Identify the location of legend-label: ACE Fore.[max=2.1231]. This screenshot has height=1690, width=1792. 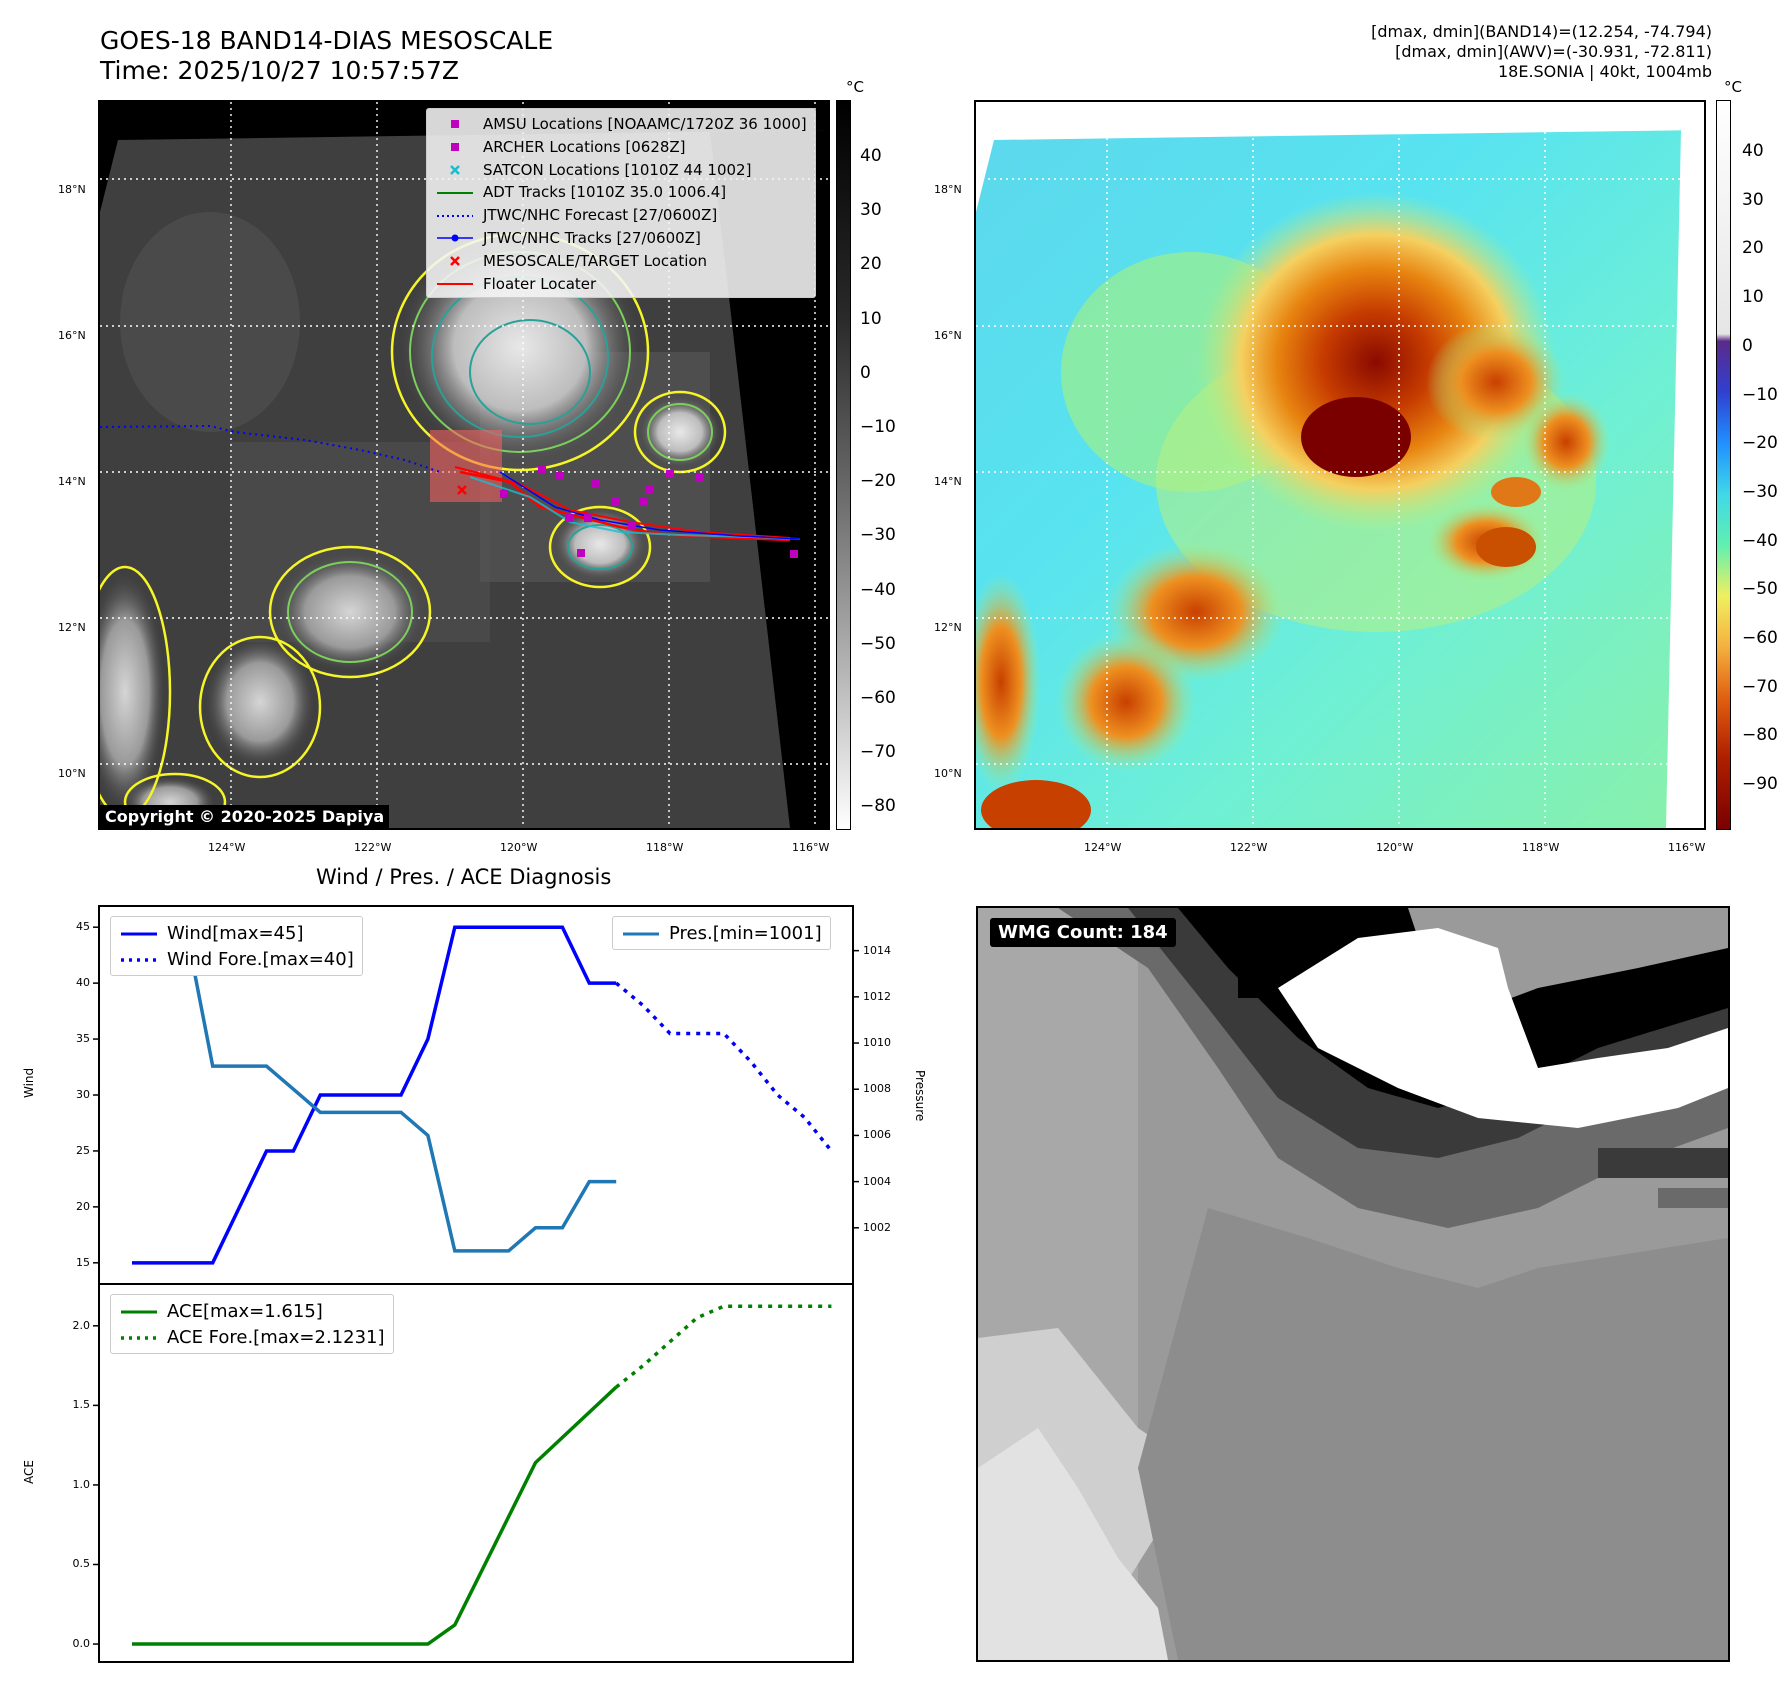
(276, 1337).